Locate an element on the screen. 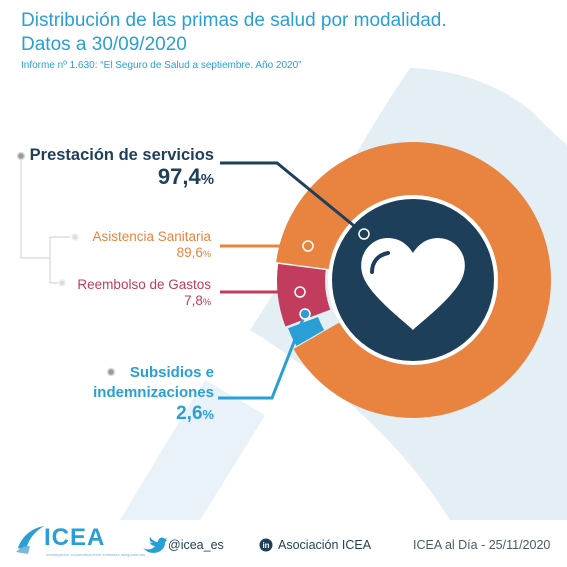 This screenshot has height=567, width=567. label-reembolso-value: 7,8% is located at coordinates (197, 300).